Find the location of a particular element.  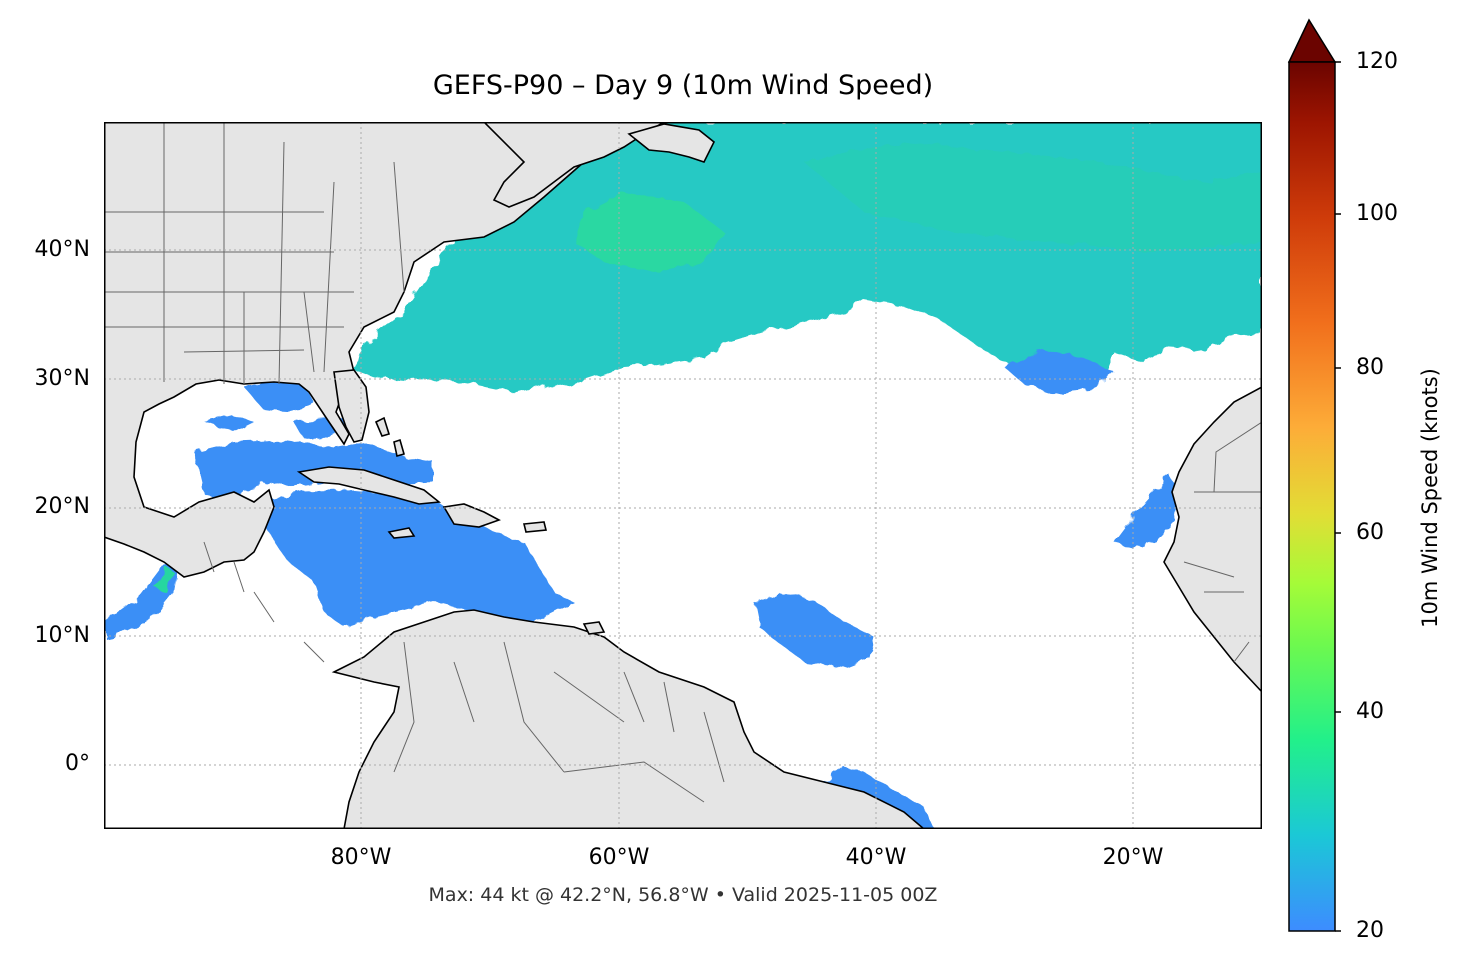

chart-title: GEFS-P90 – Day 9 (10m Wind Speed) is located at coordinates (683, 85).